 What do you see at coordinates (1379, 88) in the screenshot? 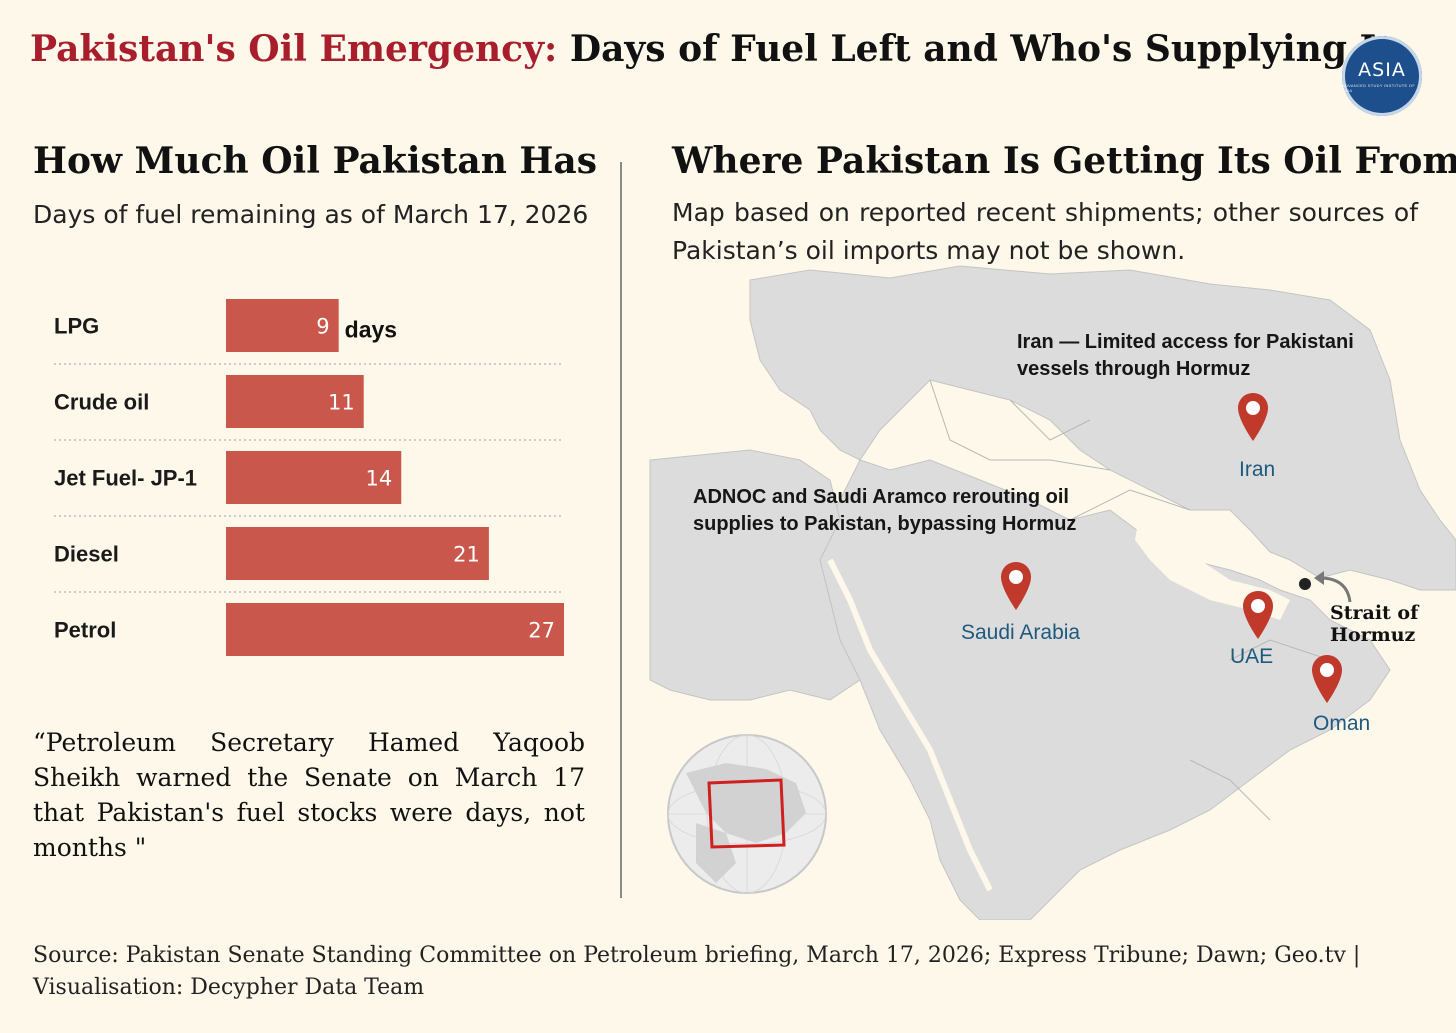
I see `logo-subtext: ADVANCED STUDY INSTITUTE OF ASIA` at bounding box center [1379, 88].